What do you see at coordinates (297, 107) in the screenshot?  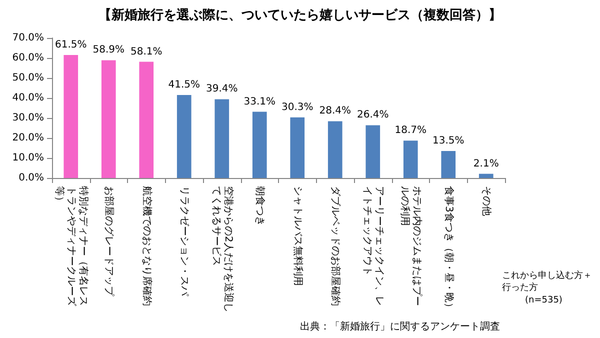 I see `data-label: 30.3%` at bounding box center [297, 107].